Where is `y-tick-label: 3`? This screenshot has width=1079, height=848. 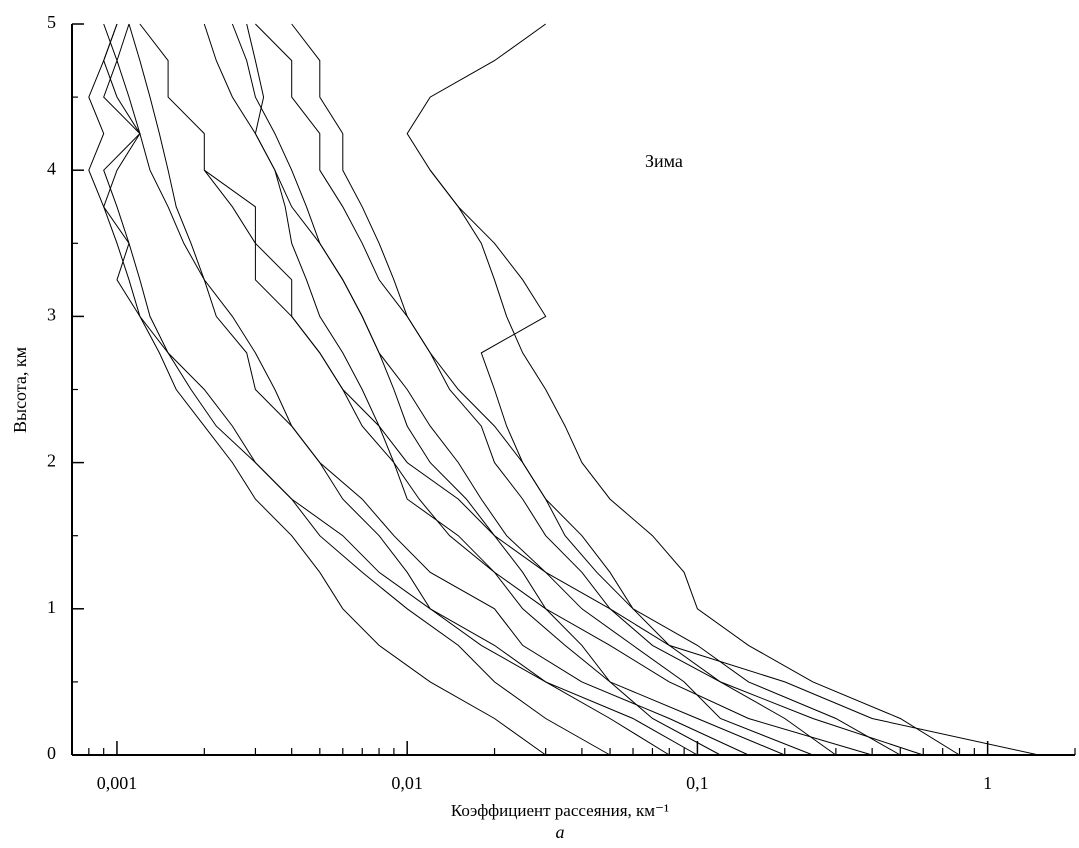 y-tick-label: 3 is located at coordinates (51, 315).